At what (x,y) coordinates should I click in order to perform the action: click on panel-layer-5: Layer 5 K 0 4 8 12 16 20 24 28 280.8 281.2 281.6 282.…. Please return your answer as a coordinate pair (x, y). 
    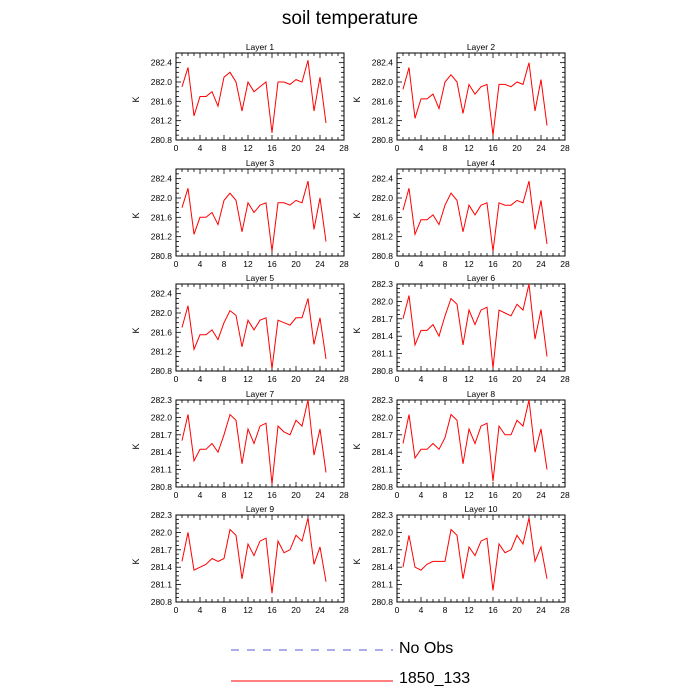
    Looking at the image, I should click on (240, 328).